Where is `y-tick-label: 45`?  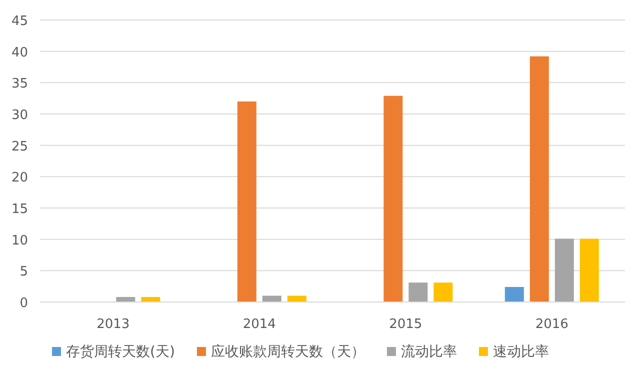
y-tick-label: 45 is located at coordinates (19, 21).